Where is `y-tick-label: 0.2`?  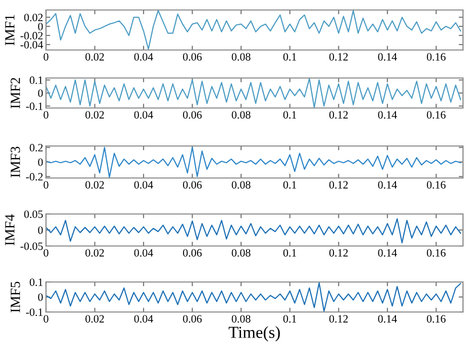 y-tick-label: 0.2 is located at coordinates (36, 148).